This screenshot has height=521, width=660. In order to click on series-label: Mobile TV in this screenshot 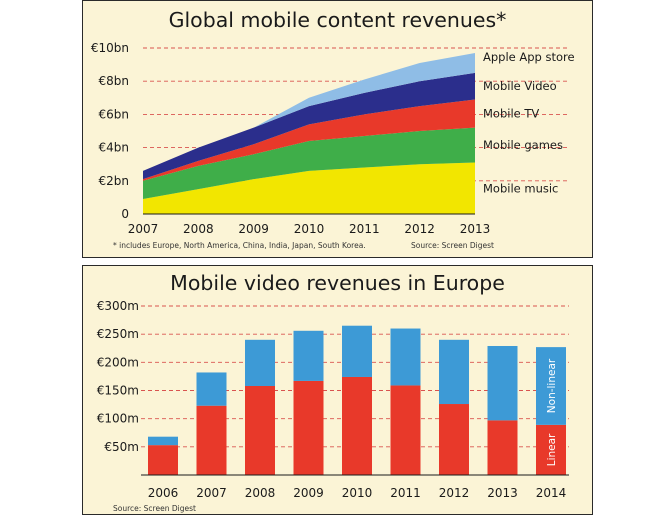, I will do `click(511, 114)`.